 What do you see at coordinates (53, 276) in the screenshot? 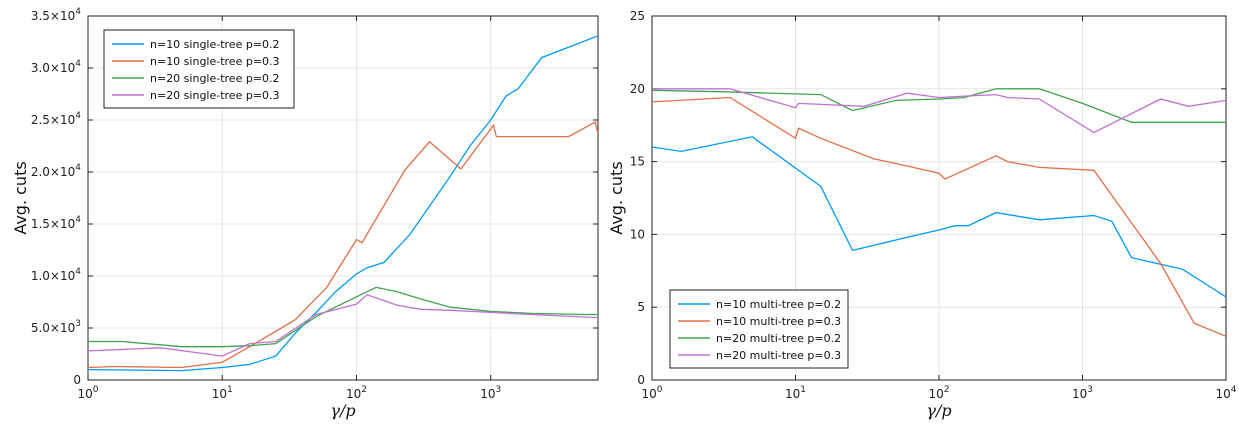
I see `y-tick-mantissa: 1.0×10` at bounding box center [53, 276].